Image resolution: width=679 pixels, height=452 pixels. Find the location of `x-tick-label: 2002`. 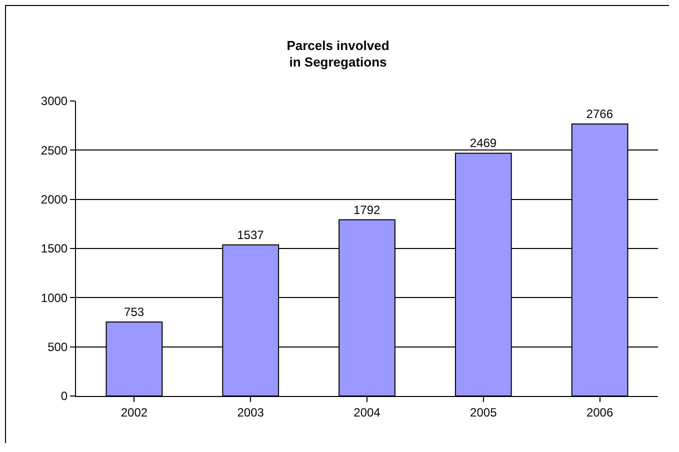

x-tick-label: 2002 is located at coordinates (134, 412).